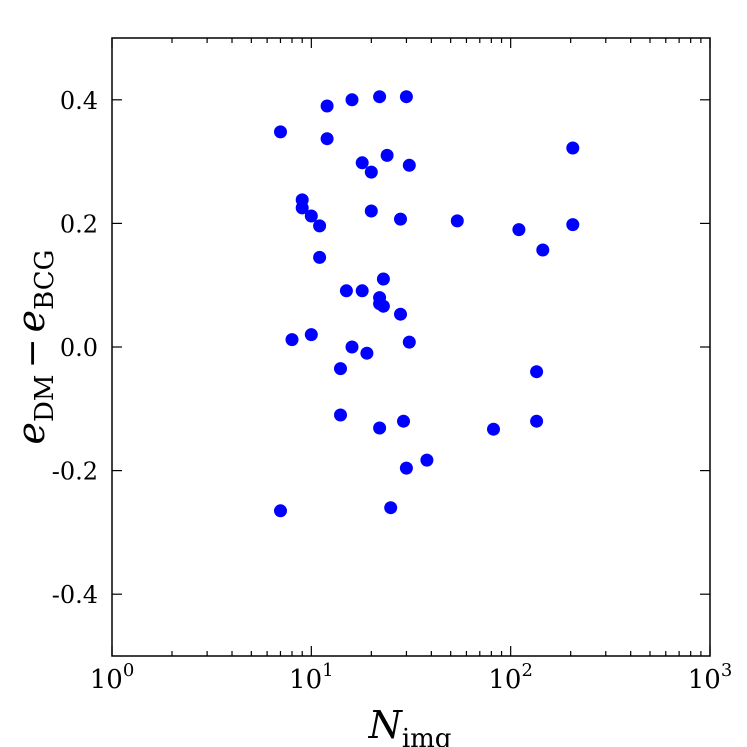 The width and height of the screenshot is (747, 747). I want to click on y-tick-label-1: 0.2, so click(79, 224).